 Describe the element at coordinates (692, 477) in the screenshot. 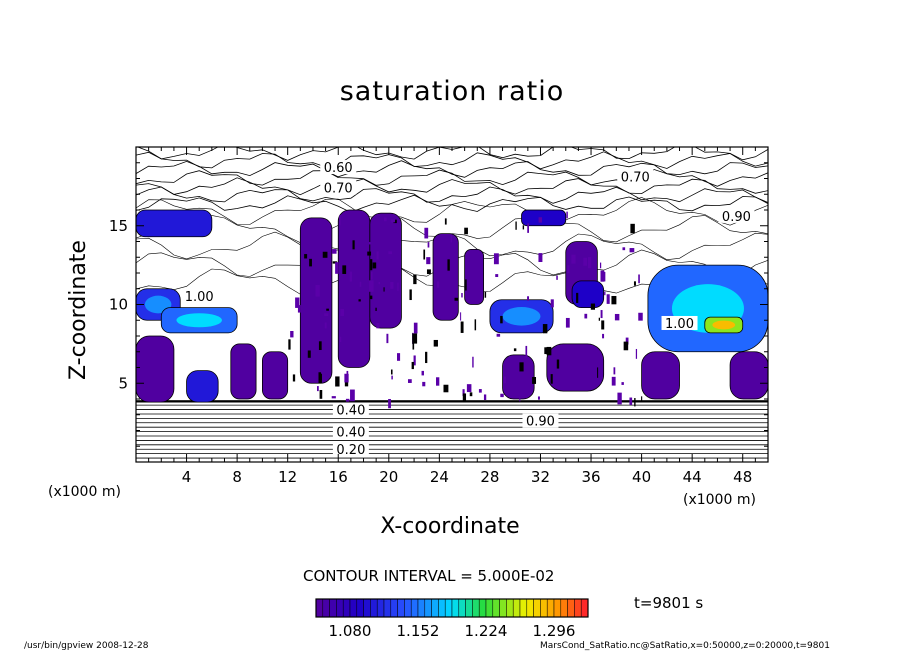

I see `x-tick-label: 44` at that location.